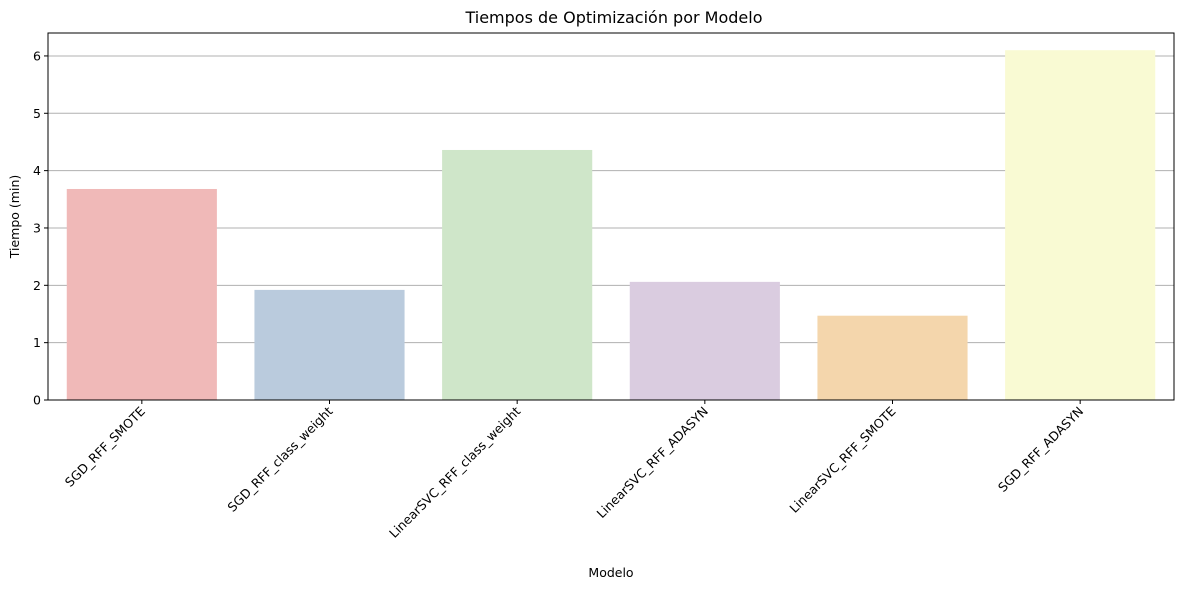  Describe the element at coordinates (37, 227) in the screenshot. I see `y-tick-label: 3` at that location.